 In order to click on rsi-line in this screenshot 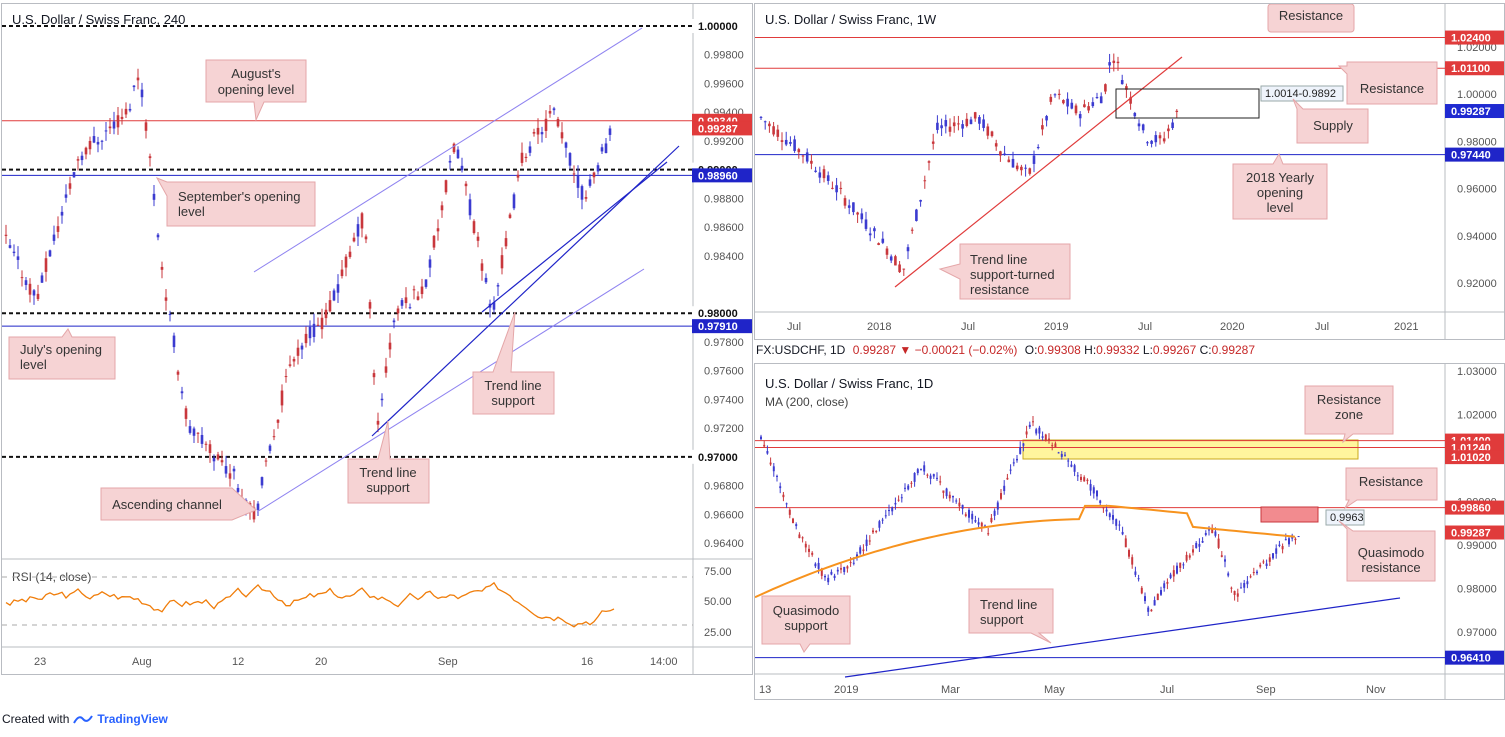, I will do `click(310, 604)`.